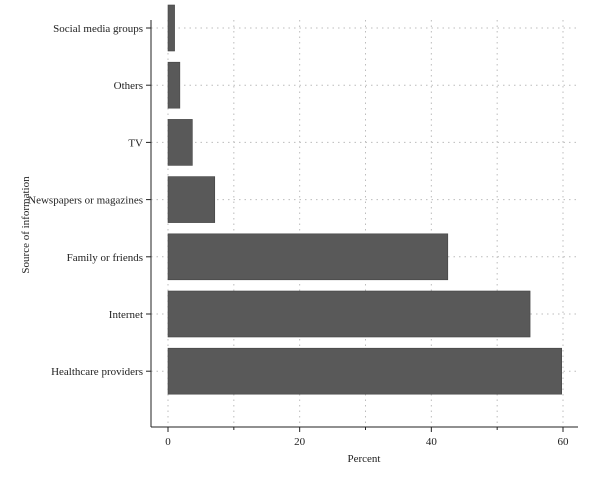 The image size is (600, 486). Describe the element at coordinates (105, 258) in the screenshot. I see `category-label: Family or friends` at that location.